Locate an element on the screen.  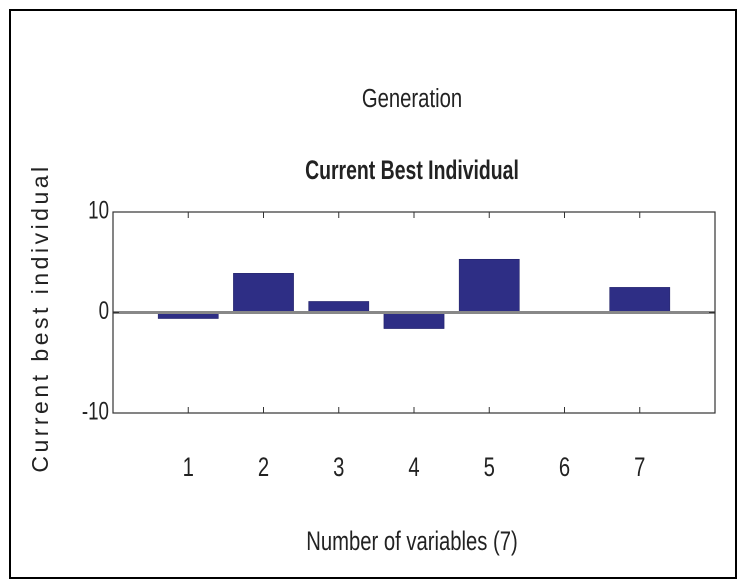
x-tick-label: 4 is located at coordinates (413, 467).